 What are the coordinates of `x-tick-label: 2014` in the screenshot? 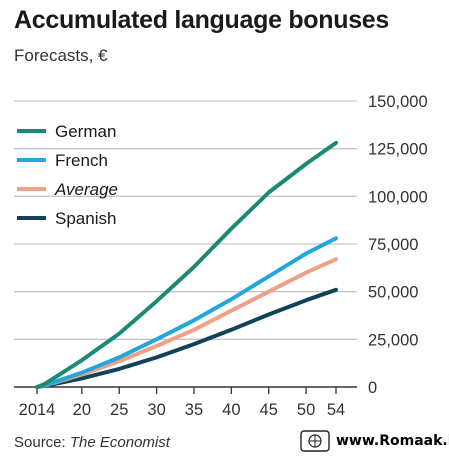 It's located at (37, 410).